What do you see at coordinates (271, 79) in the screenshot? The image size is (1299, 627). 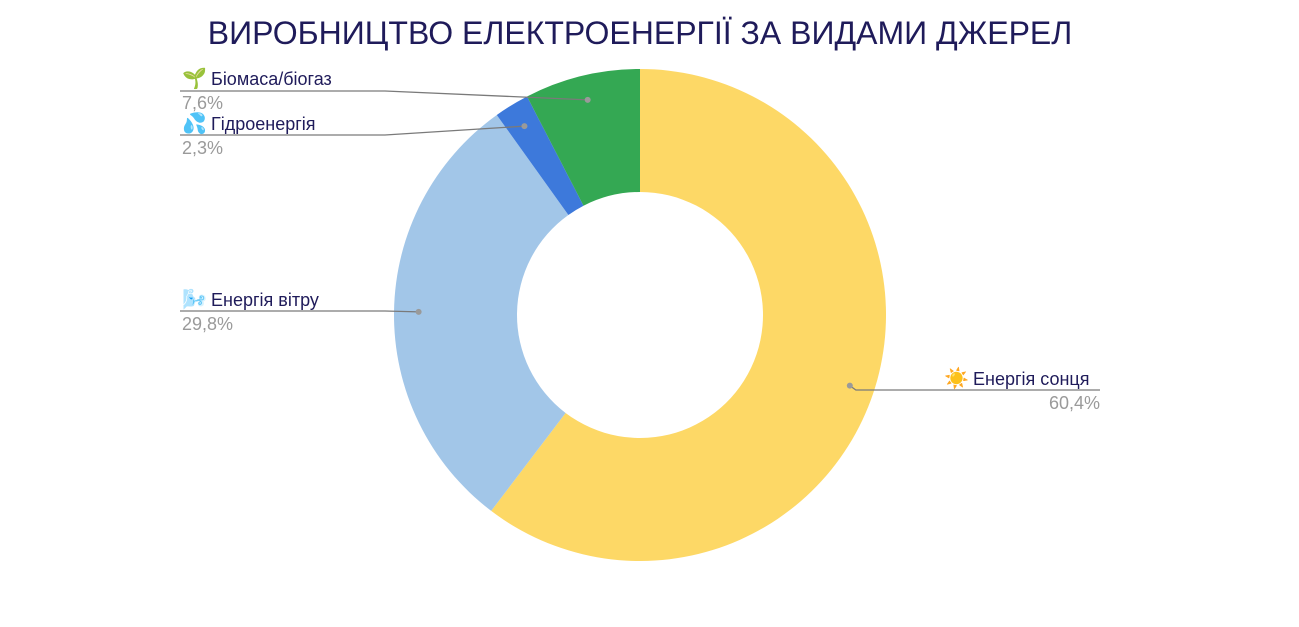 I see `slice-label-4: Біомаса/біогаз` at bounding box center [271, 79].